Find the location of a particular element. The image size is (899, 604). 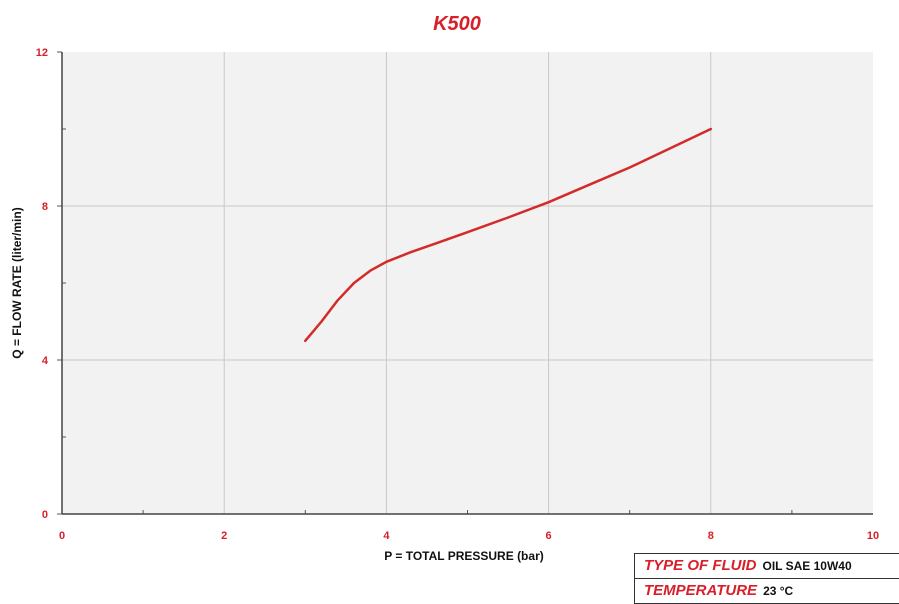

y-tick-label: 8 is located at coordinates (45, 207).